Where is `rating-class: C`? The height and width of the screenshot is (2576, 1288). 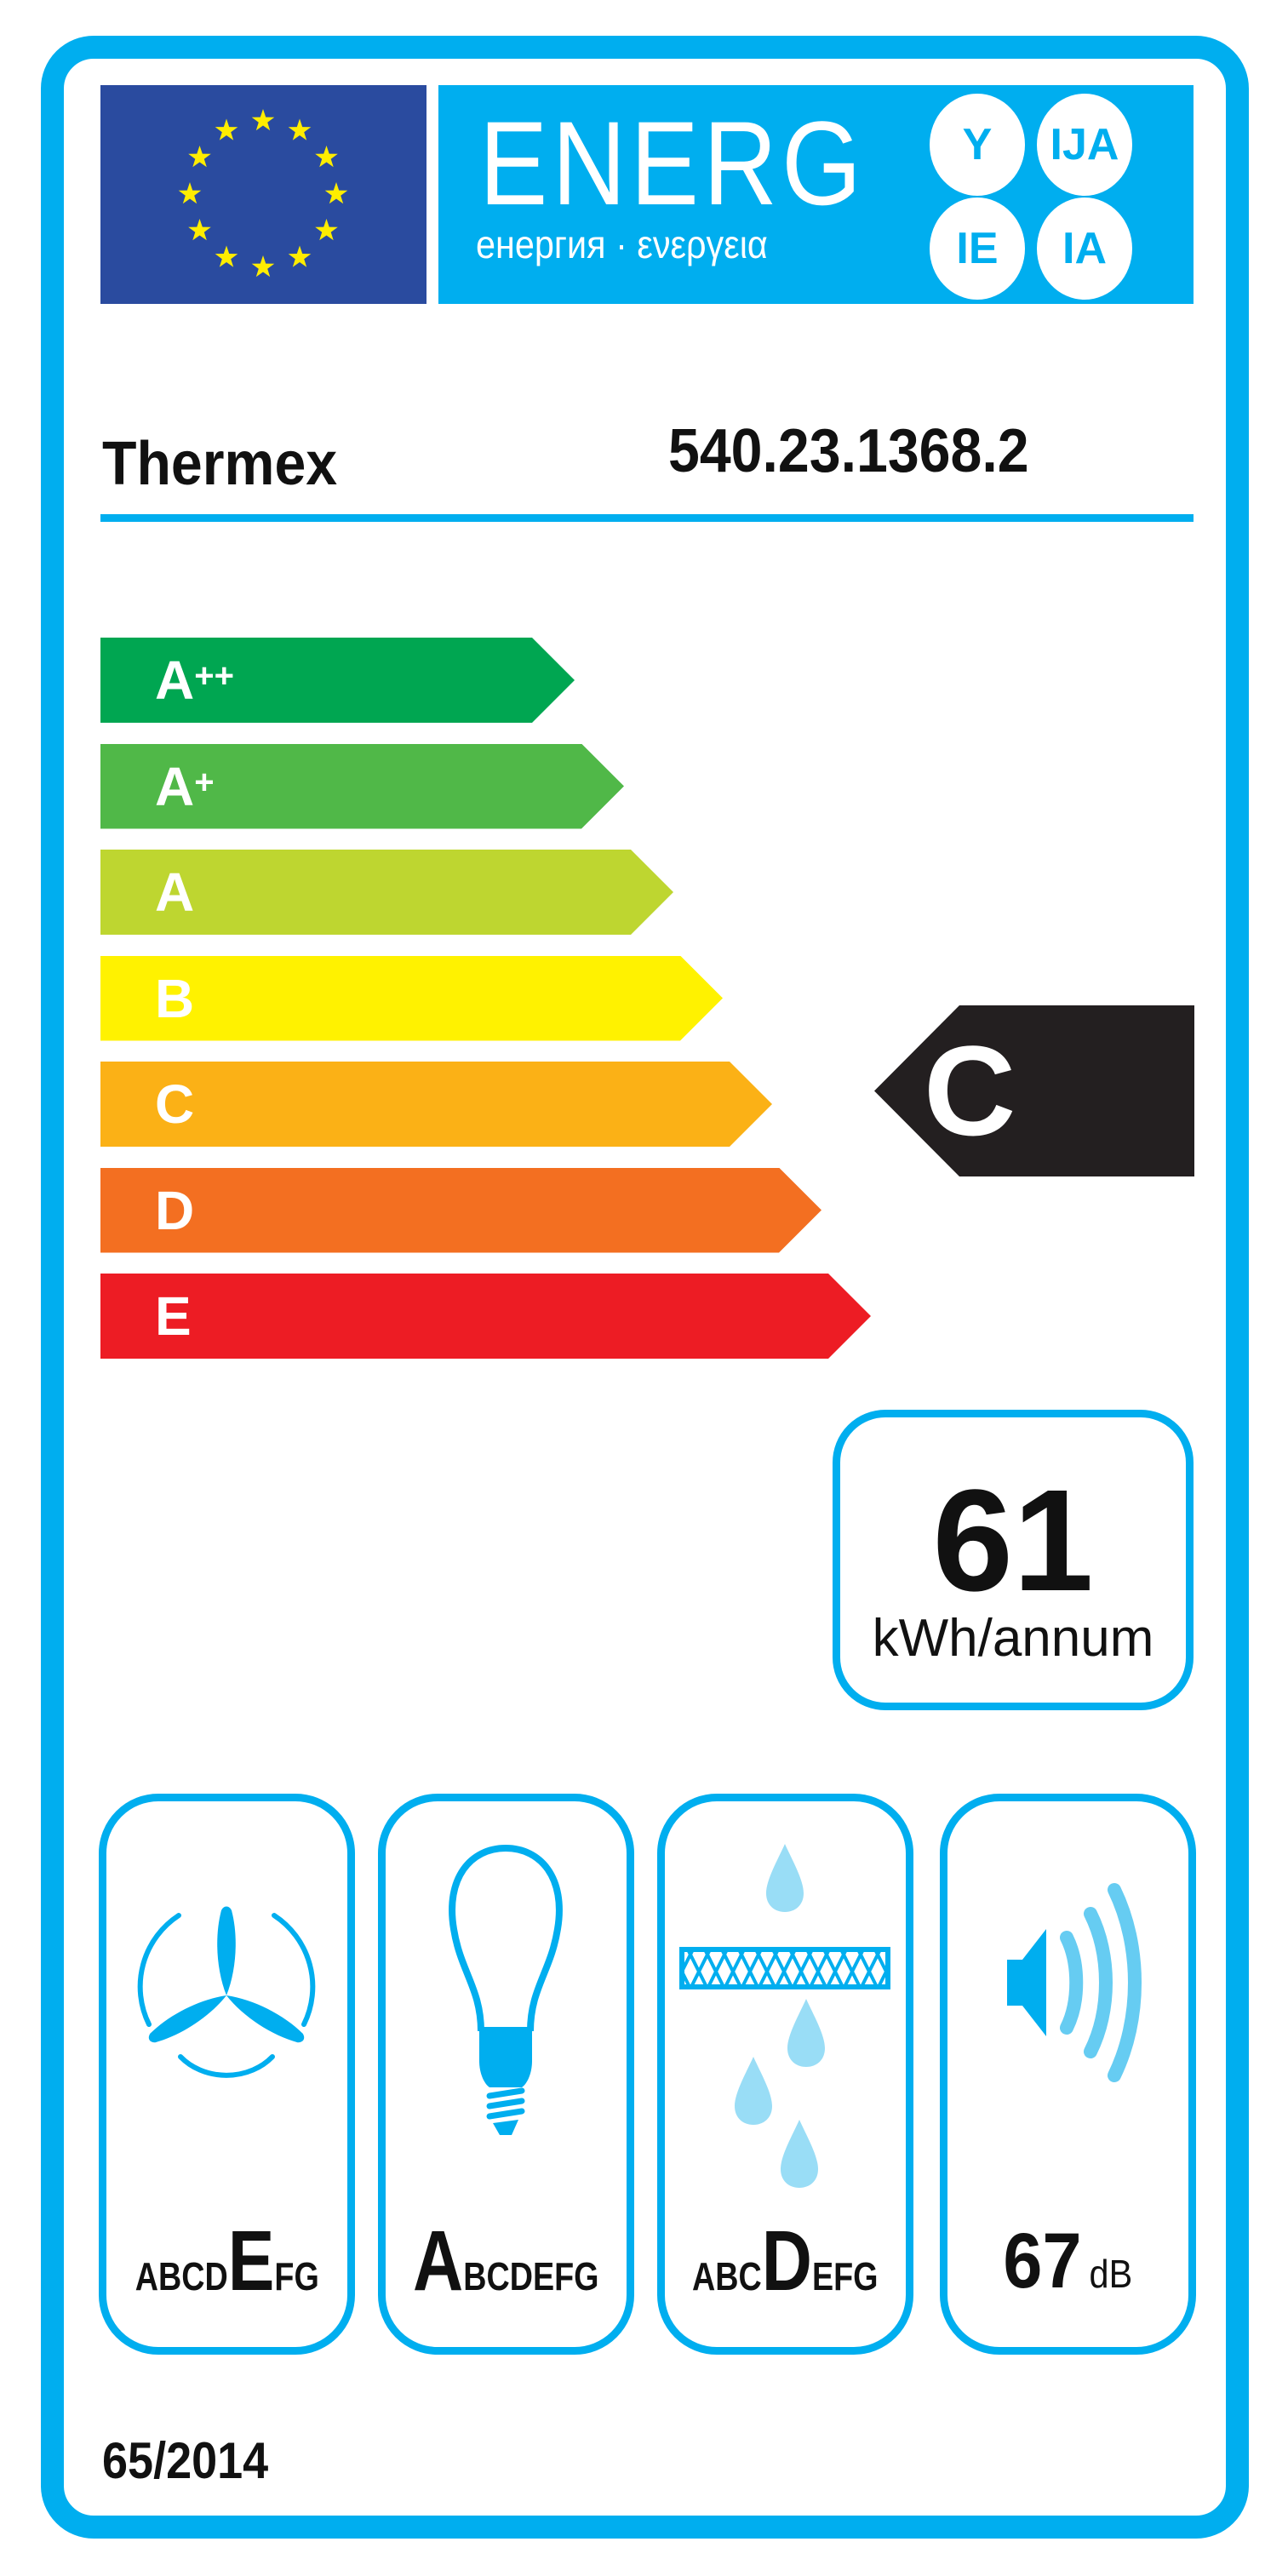 rating-class: C is located at coordinates (970, 1090).